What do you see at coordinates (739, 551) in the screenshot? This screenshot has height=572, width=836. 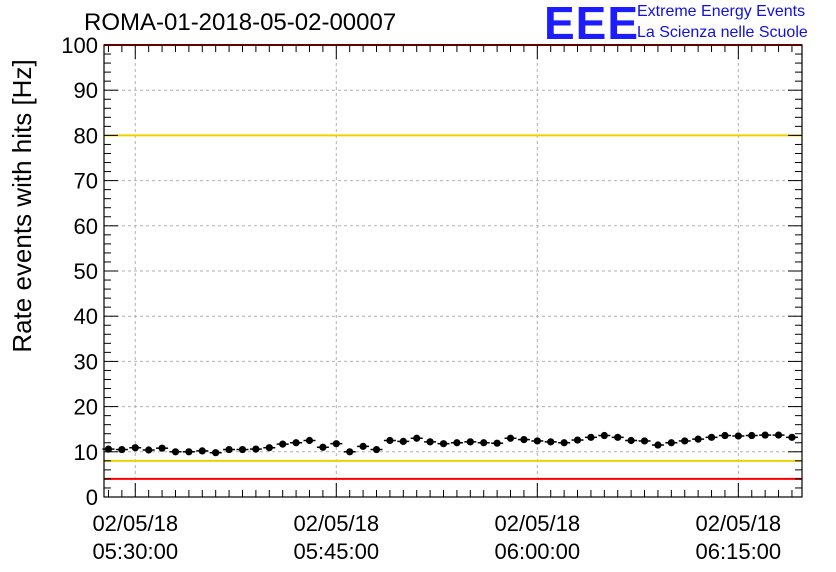 I see `x-tick-label-time: 06:15:00` at bounding box center [739, 551].